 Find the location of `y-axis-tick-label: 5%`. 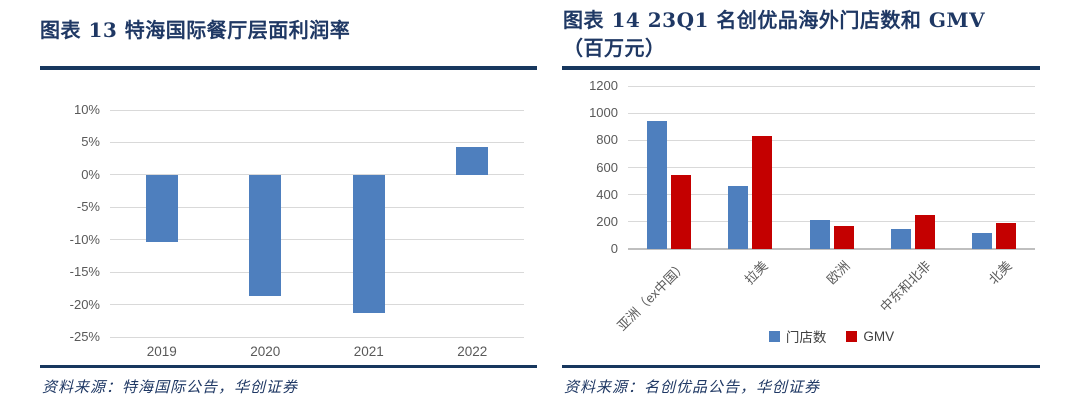

y-axis-tick-label: 5% is located at coordinates (90, 142).